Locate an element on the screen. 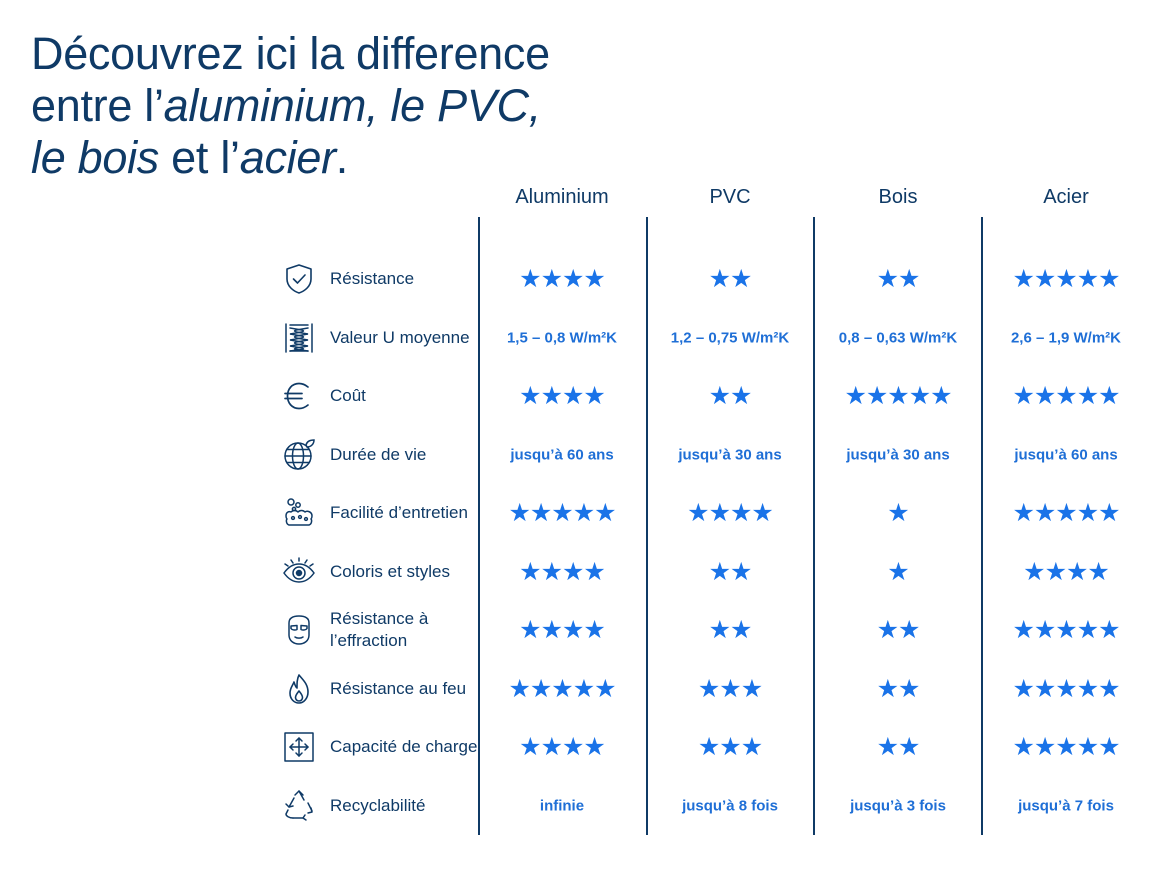  table-row: Coût ★★★★ ★★ ★★★★★ ★★★★★ is located at coordinates (585, 396).